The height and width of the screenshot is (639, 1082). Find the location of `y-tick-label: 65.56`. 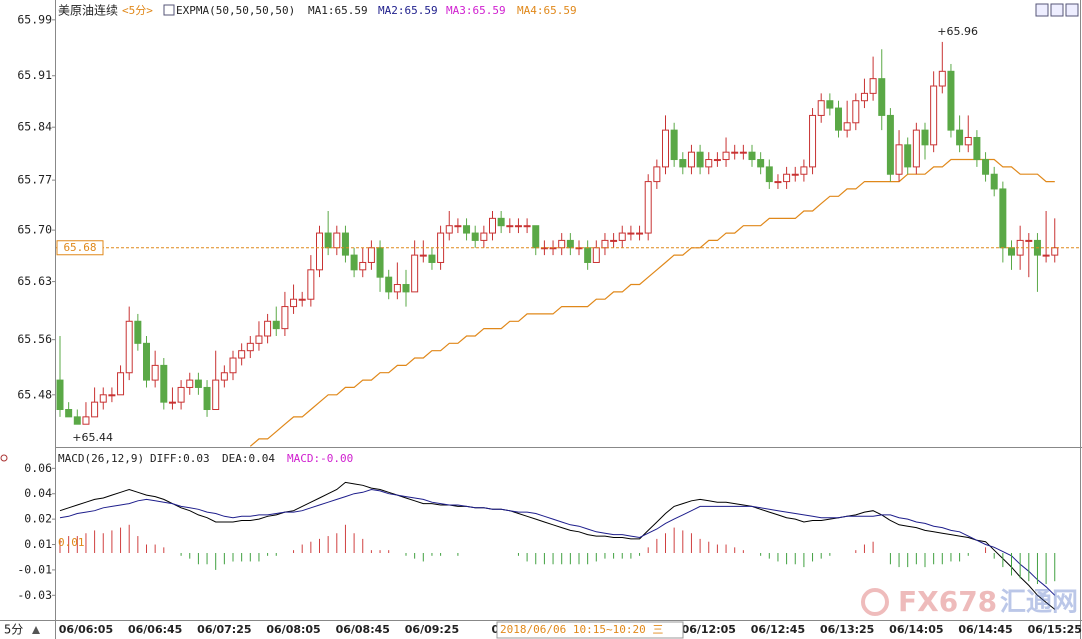

y-tick-label: 65.56 is located at coordinates (34, 339).